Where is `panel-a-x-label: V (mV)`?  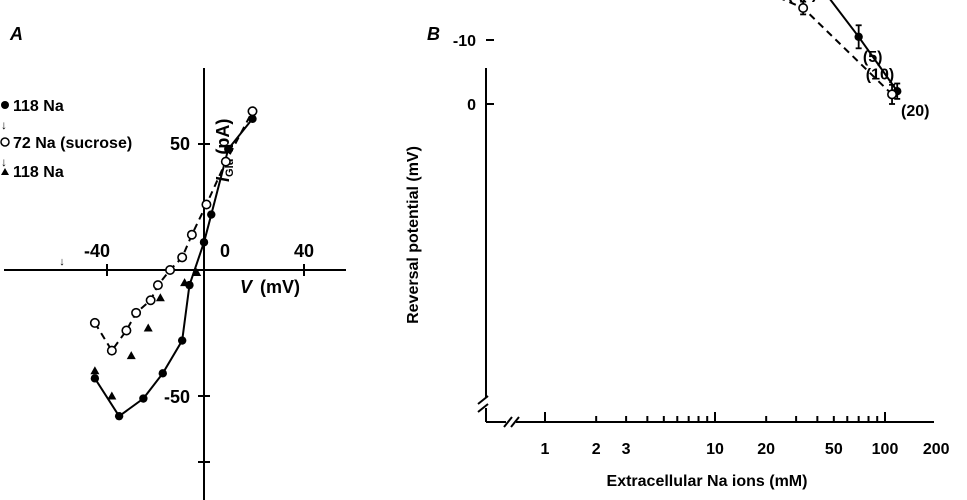 panel-a-x-label: V (mV) is located at coordinates (270, 287).